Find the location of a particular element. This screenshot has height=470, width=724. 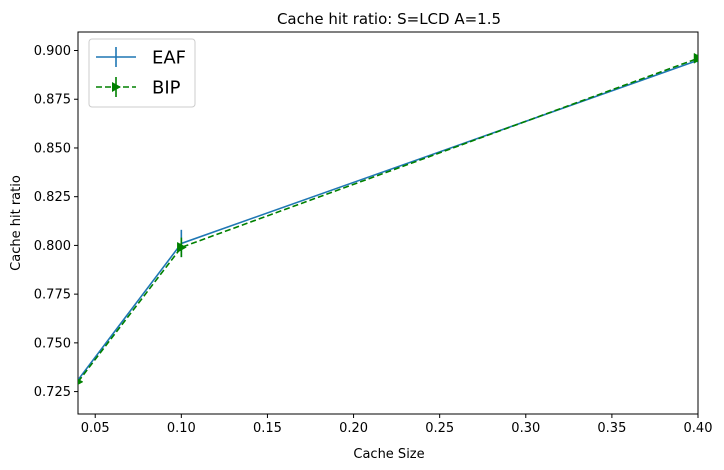

y-tick-label: 0.750 is located at coordinates (52, 343).